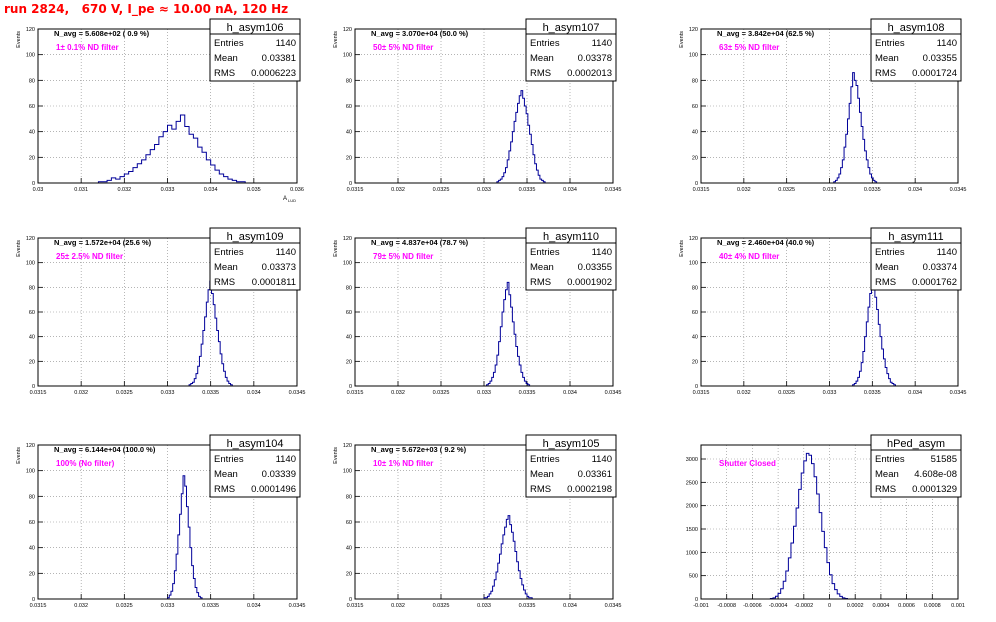 The width and height of the screenshot is (996, 622). I want to click on x-tick-label: 0.032, so click(398, 190).